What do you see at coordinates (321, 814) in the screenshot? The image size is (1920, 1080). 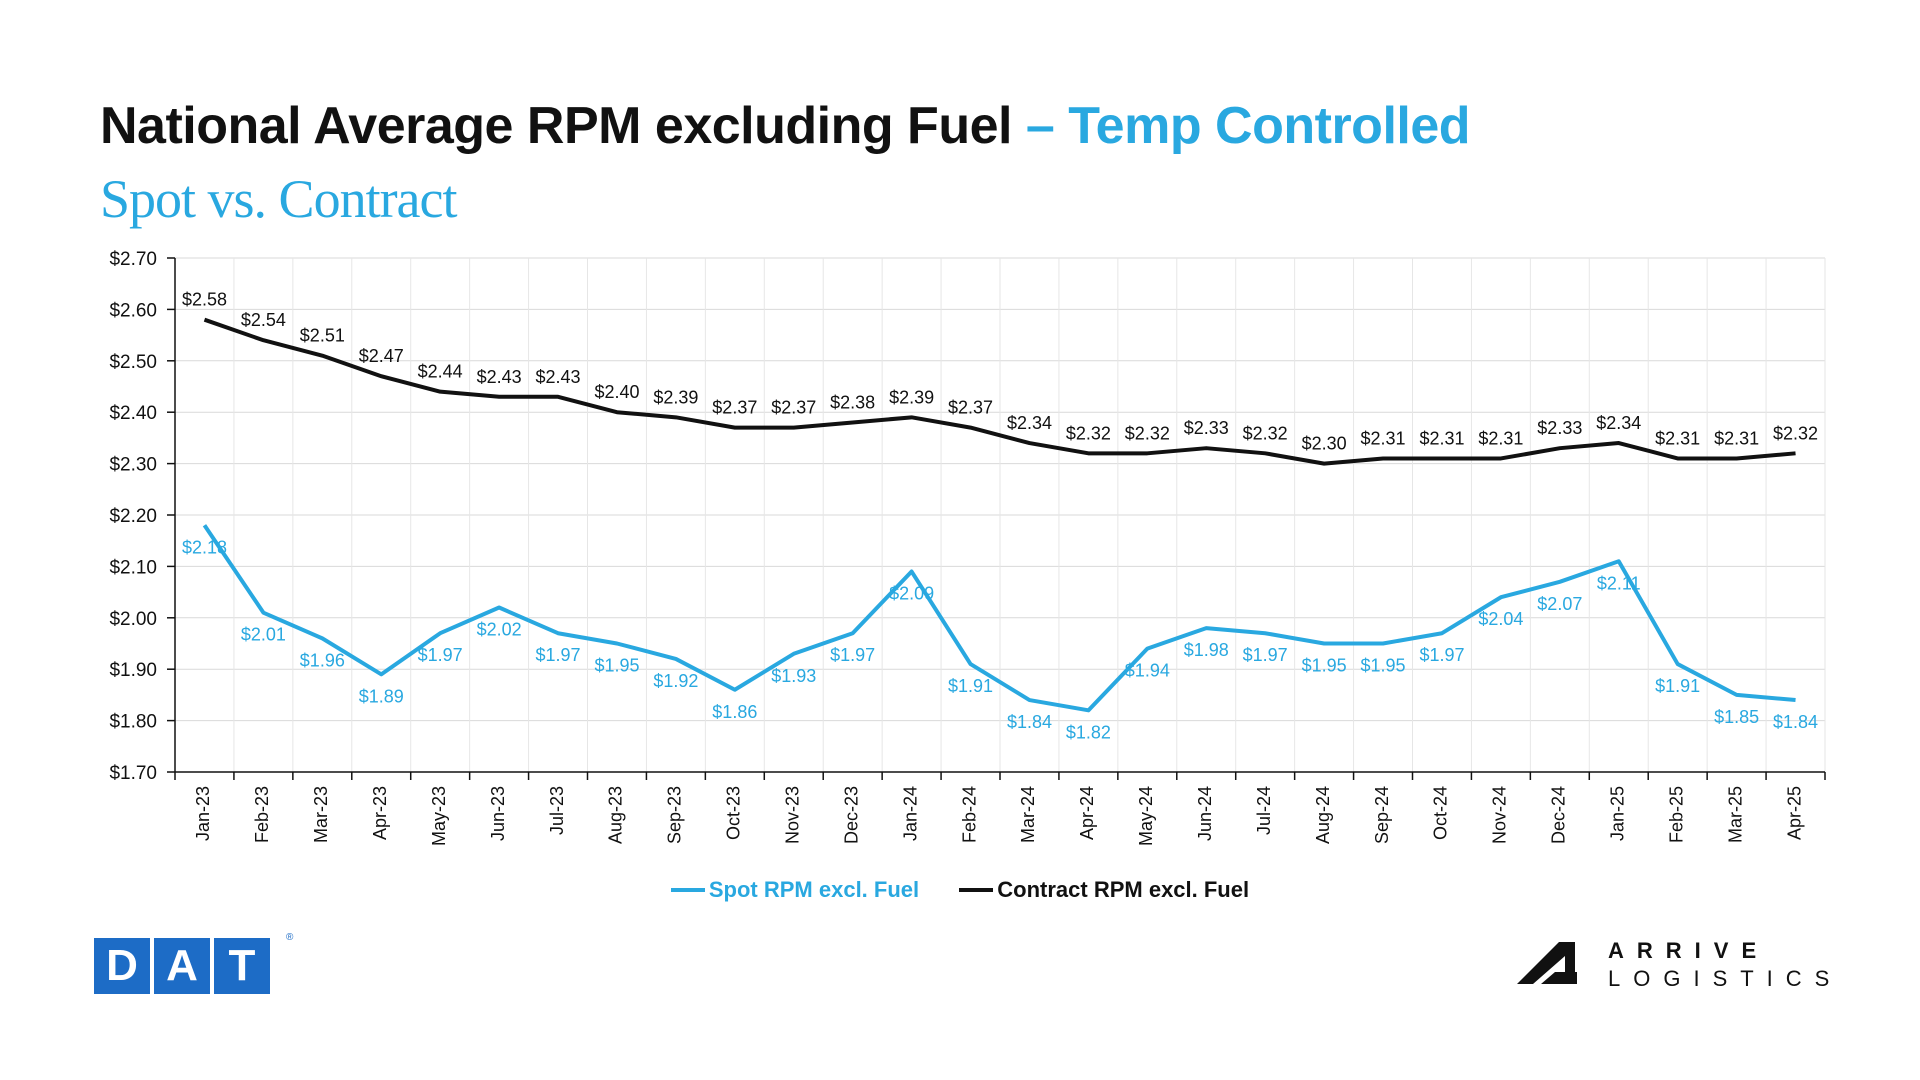 I see `x-tick-label: Mar-23` at bounding box center [321, 814].